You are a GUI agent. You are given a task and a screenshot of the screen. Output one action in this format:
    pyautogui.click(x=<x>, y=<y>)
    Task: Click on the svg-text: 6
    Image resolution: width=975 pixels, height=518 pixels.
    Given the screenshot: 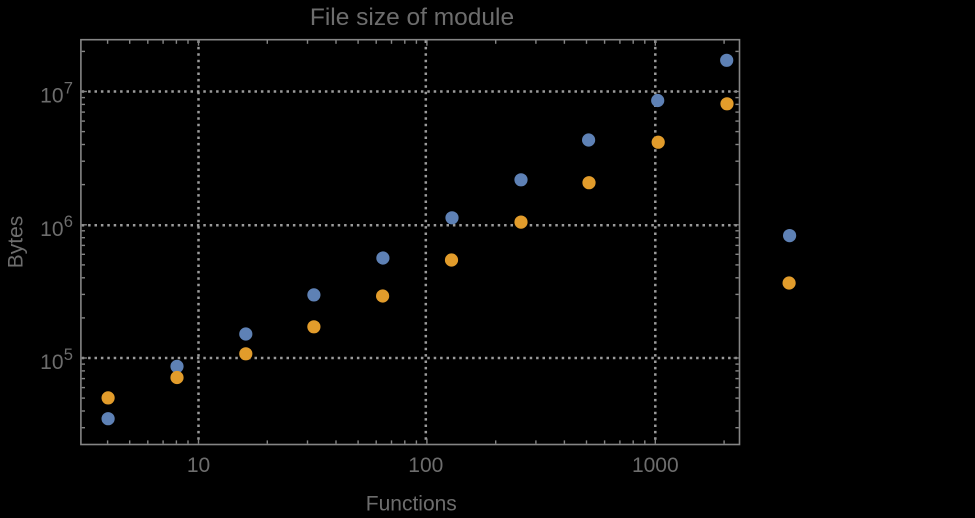 What is the action you would take?
    pyautogui.click(x=68, y=221)
    